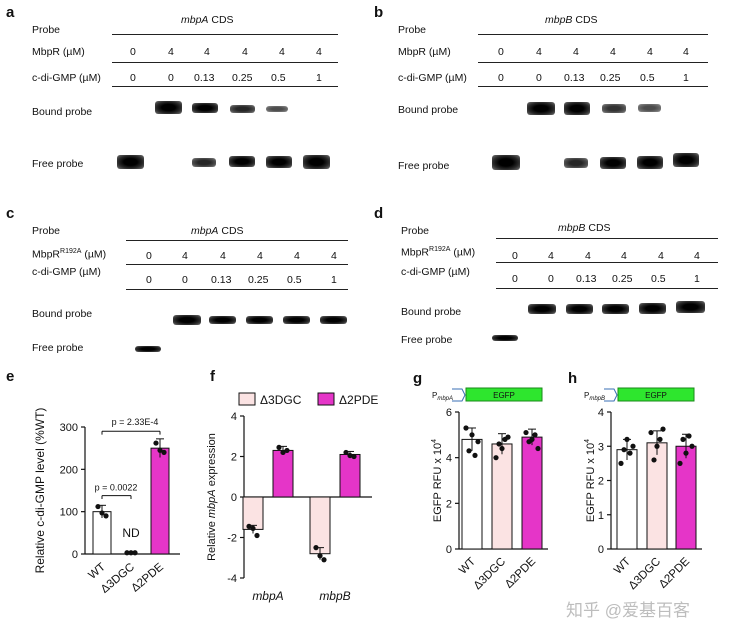 The image size is (743, 622). I want to click on panel-label-a: a, so click(10, 12).